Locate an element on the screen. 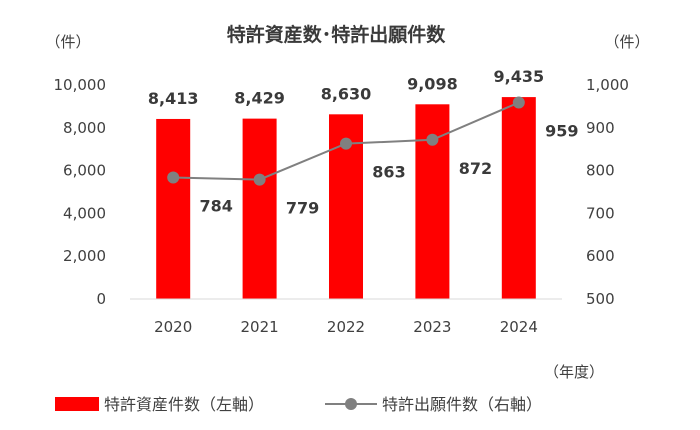 The width and height of the screenshot is (700, 430). left-tick-label: 2,000 is located at coordinates (84, 256).